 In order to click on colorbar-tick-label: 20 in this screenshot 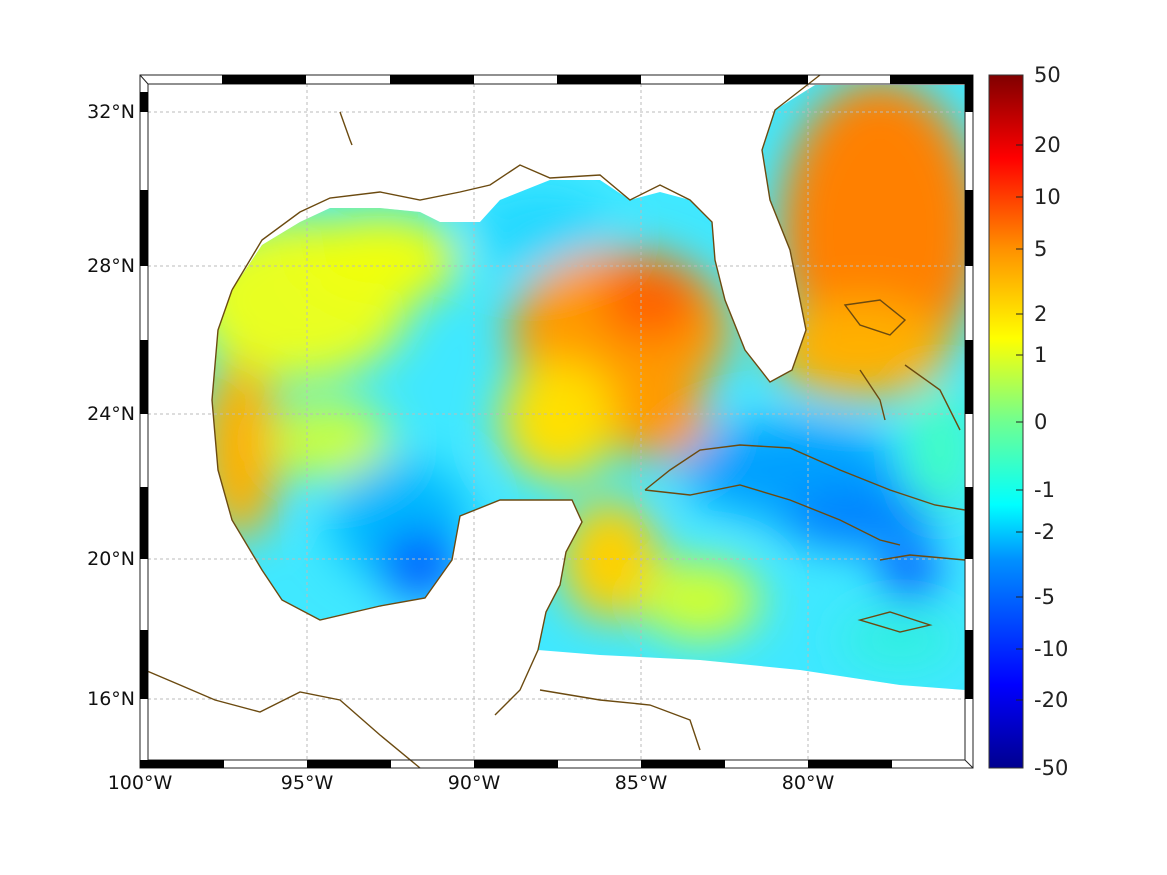, I will do `click(1047, 145)`.